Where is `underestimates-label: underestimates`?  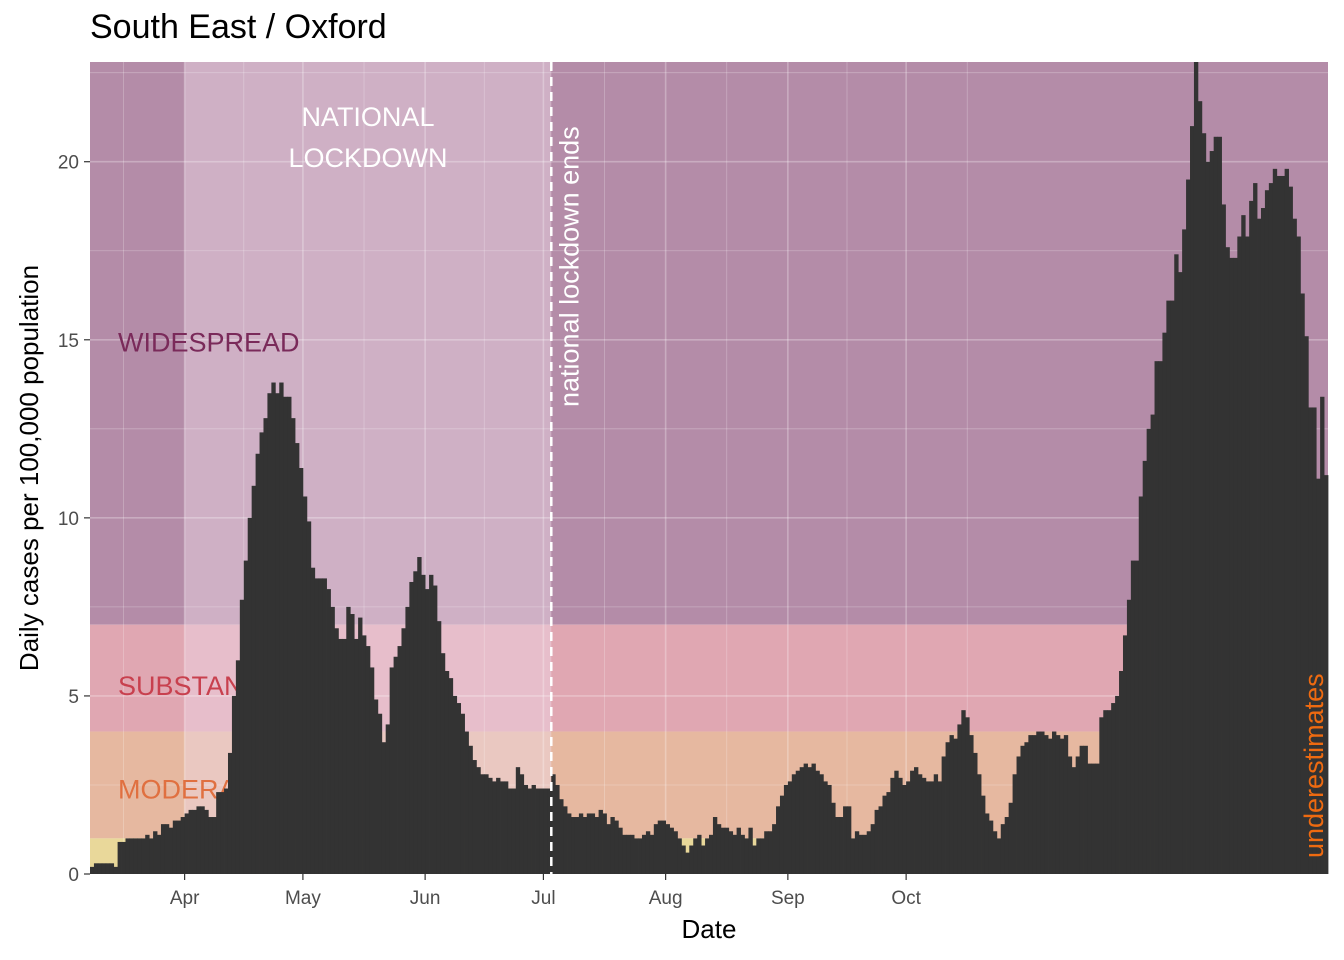
underestimates-label: underestimates is located at coordinates (1314, 765).